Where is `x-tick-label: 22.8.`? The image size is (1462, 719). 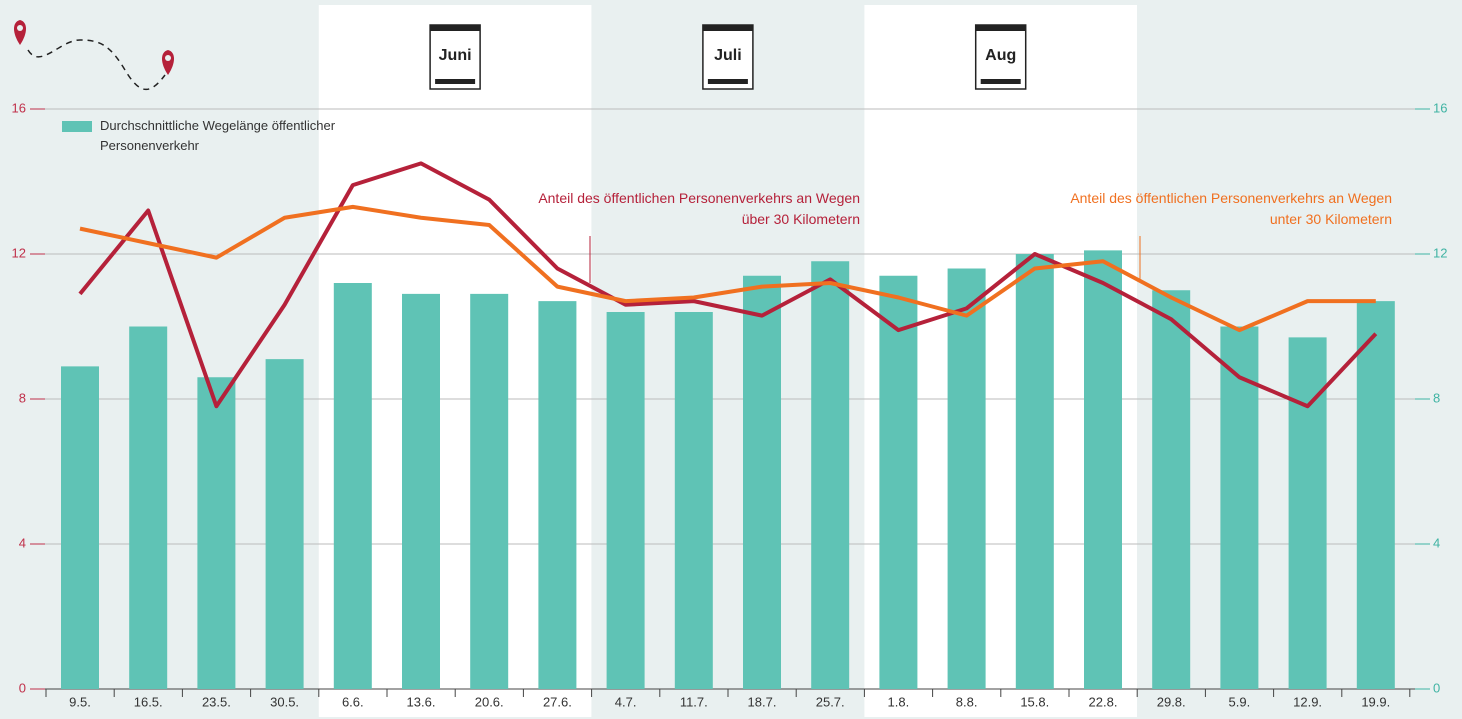 x-tick-label: 22.8. is located at coordinates (1103, 701).